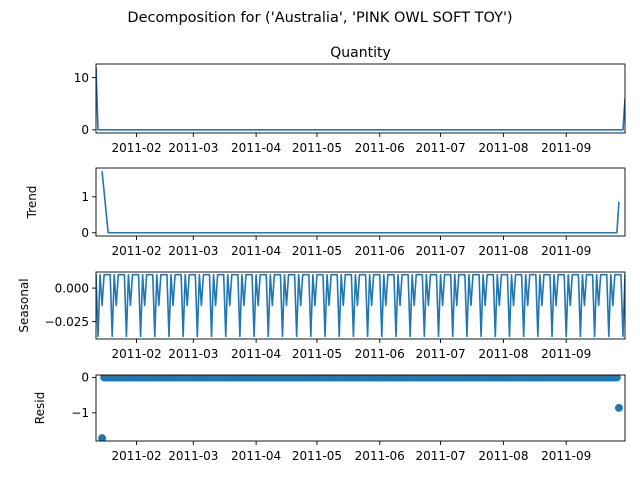 The image size is (640, 480). What do you see at coordinates (256, 456) in the screenshot?
I see `resid-xtick-label: 2011-04` at bounding box center [256, 456].